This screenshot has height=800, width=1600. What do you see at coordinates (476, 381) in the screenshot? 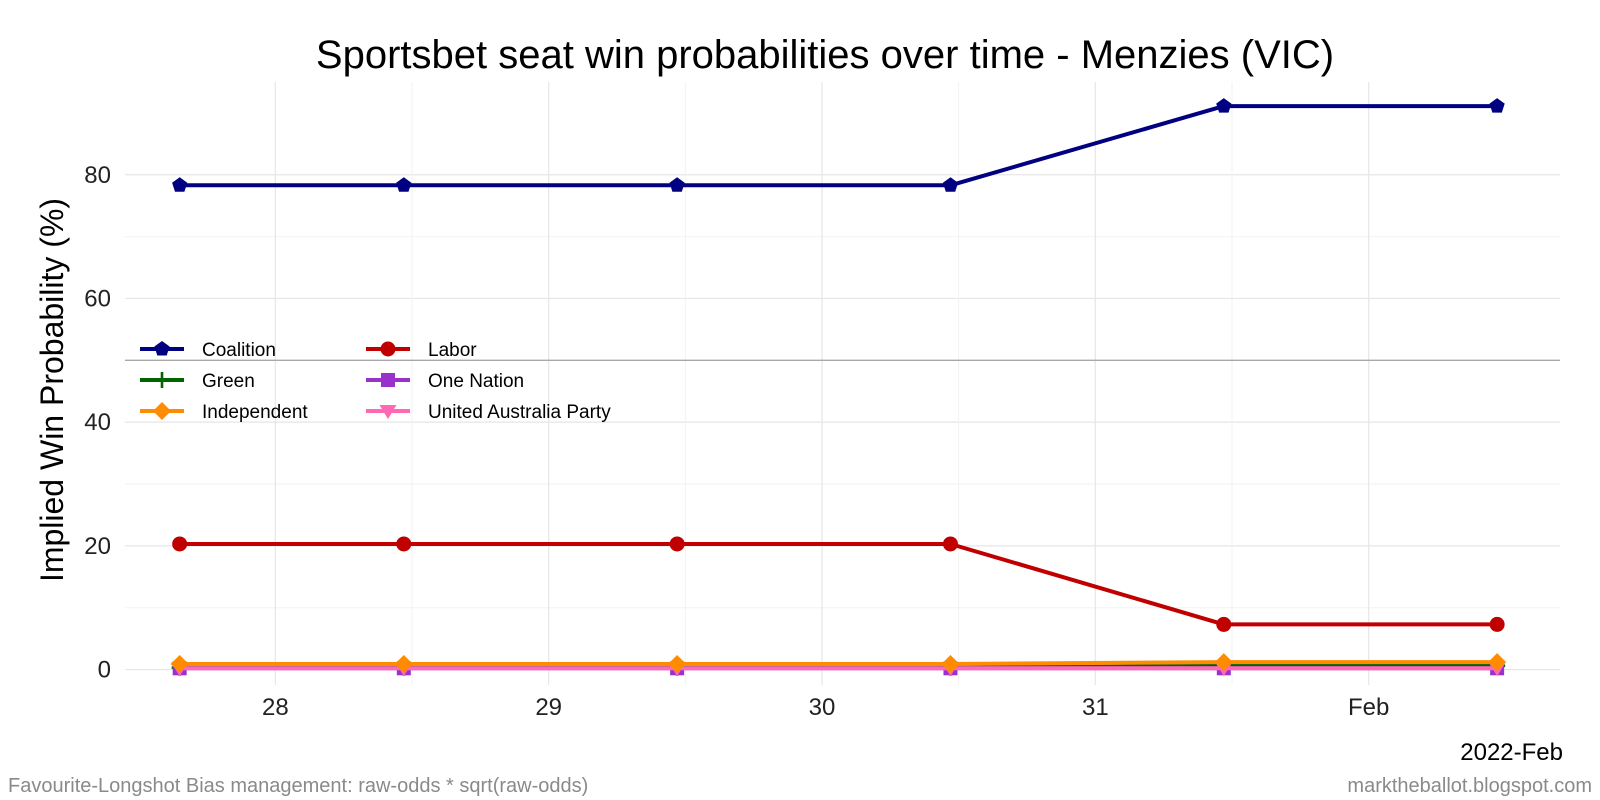
I see `legend-label: One Nation` at bounding box center [476, 381].